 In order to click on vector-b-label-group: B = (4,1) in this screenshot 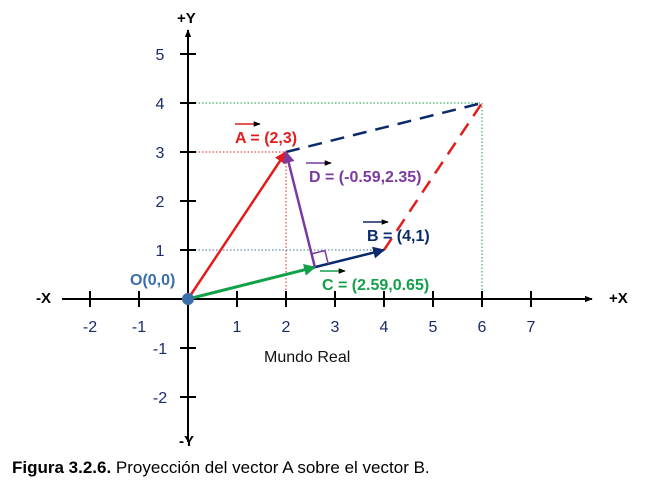, I will do `click(396, 232)`.